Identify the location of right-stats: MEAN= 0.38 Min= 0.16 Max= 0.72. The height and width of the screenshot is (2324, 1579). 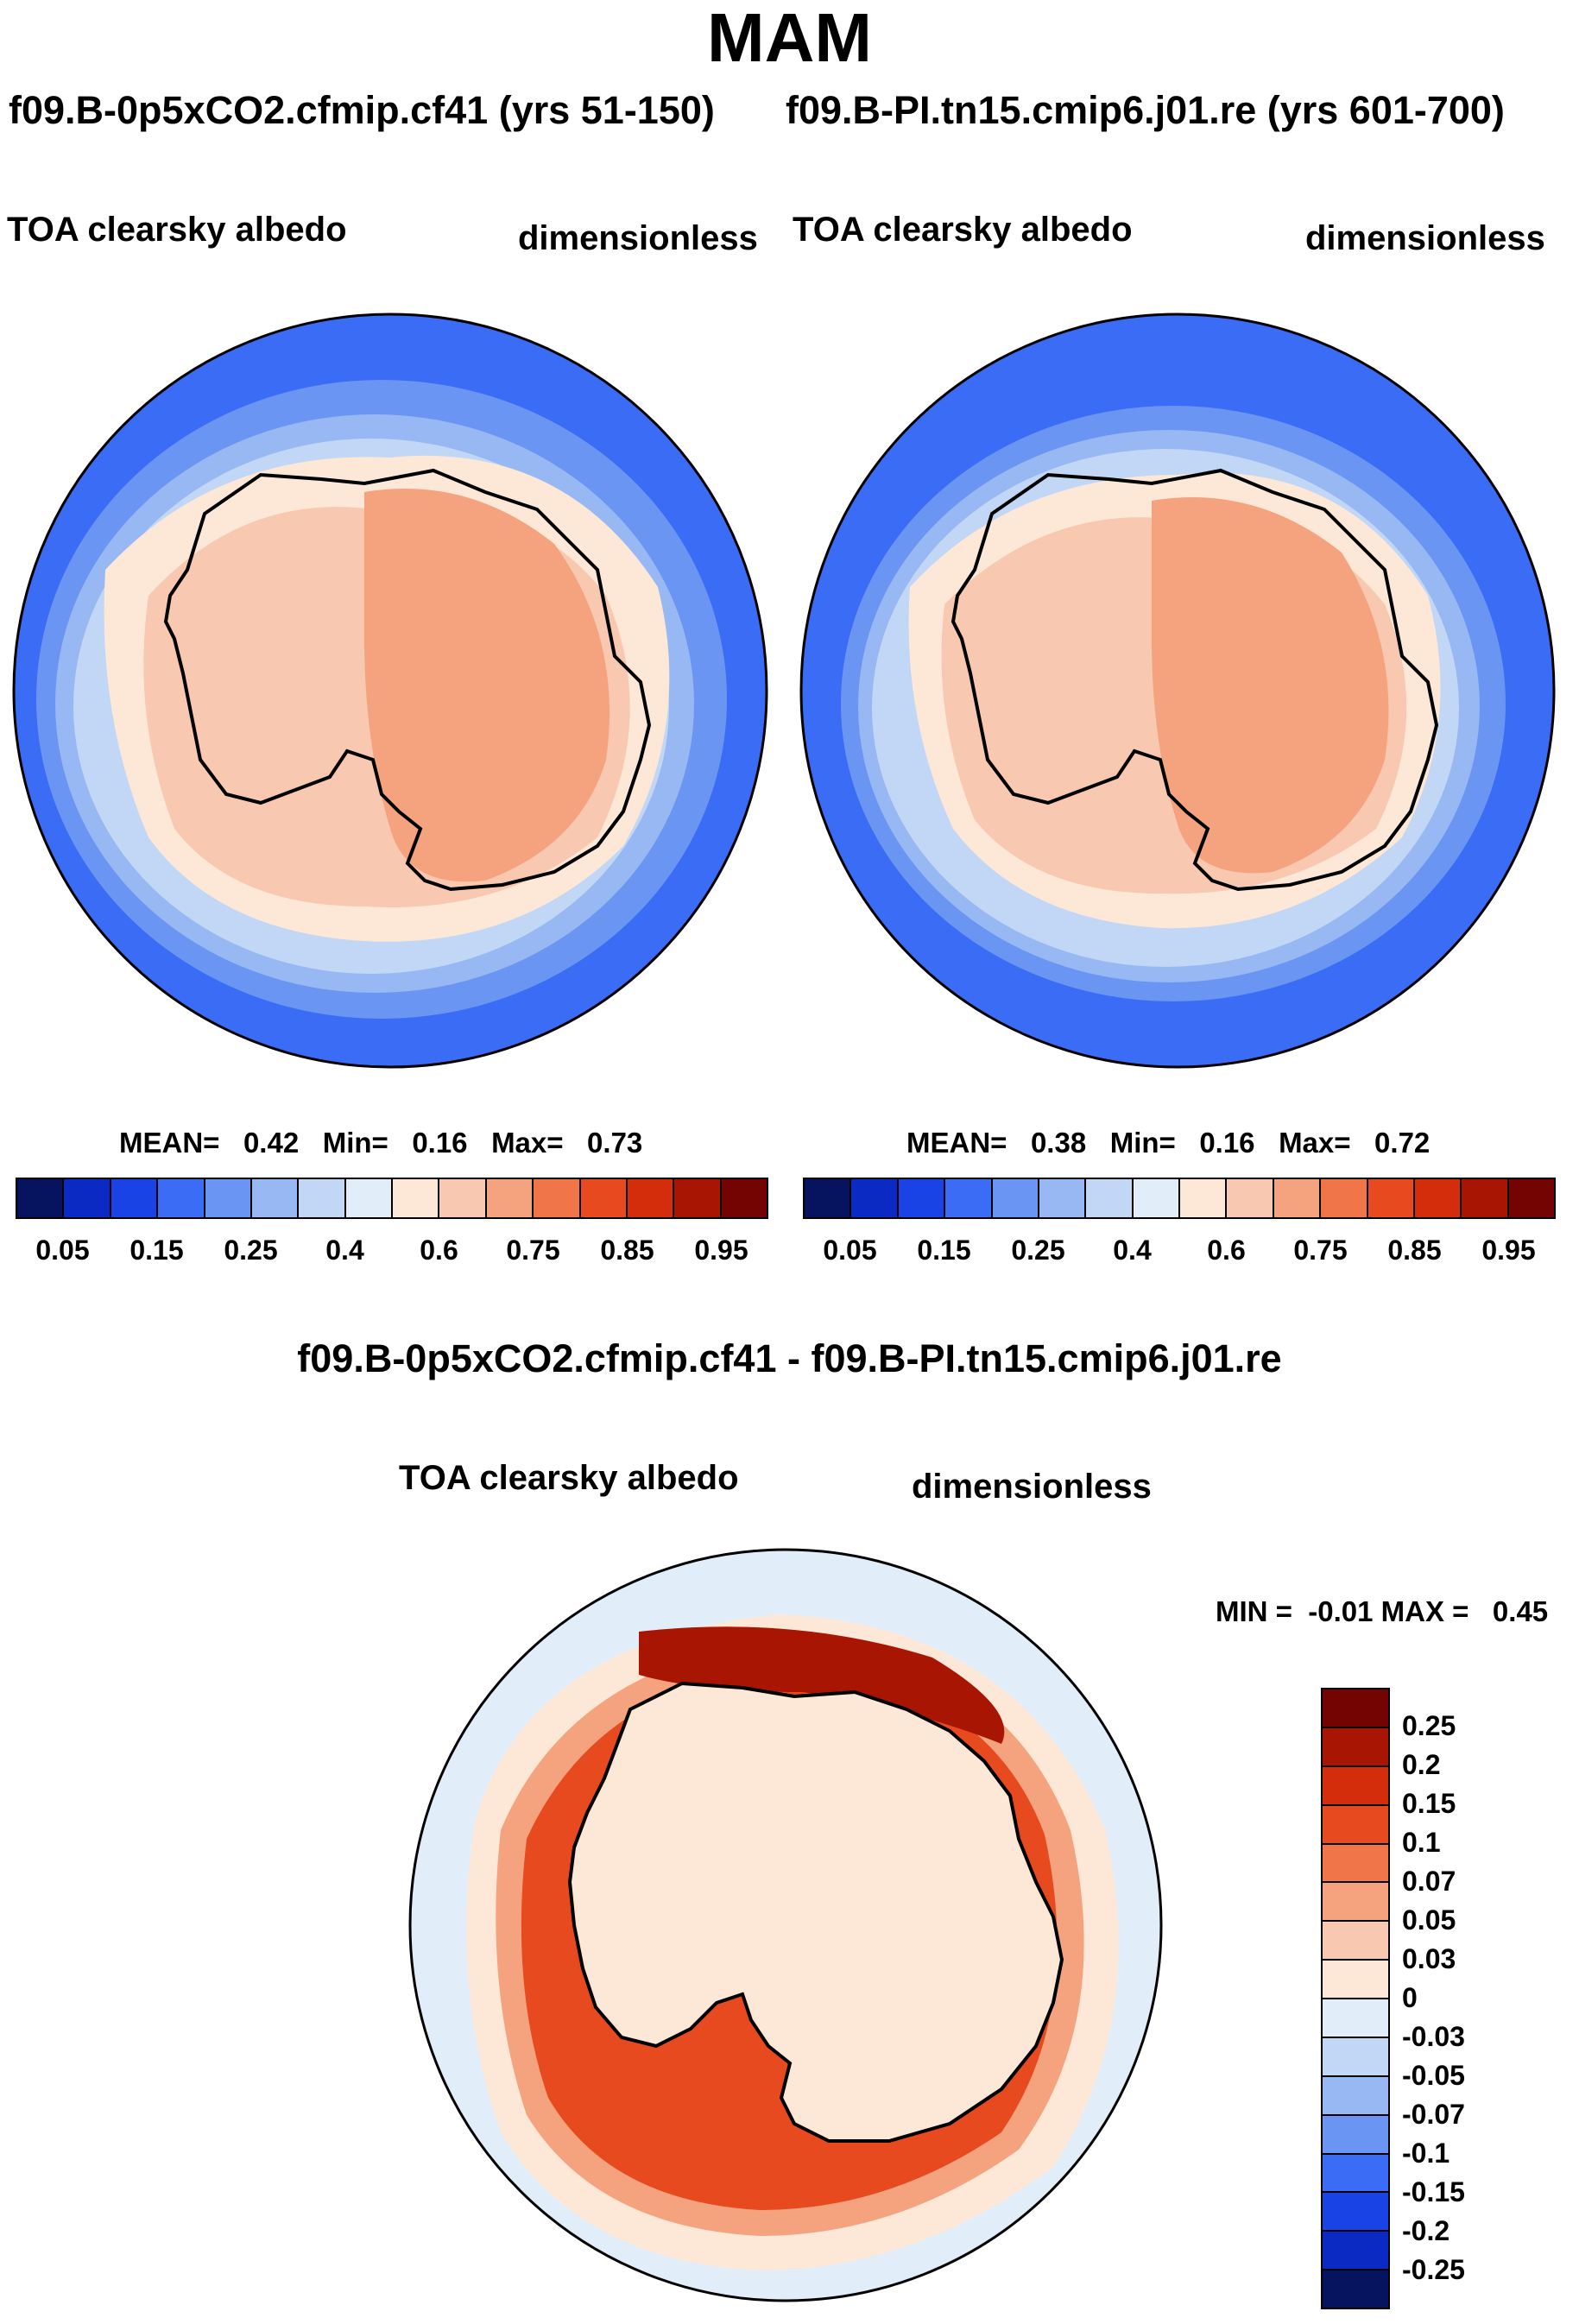
(1168, 1143).